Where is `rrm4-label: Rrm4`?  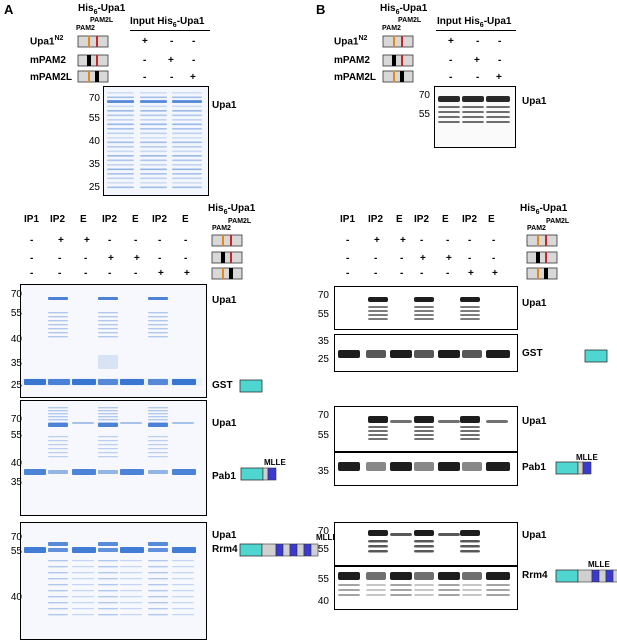 rrm4-label: Rrm4 is located at coordinates (225, 549).